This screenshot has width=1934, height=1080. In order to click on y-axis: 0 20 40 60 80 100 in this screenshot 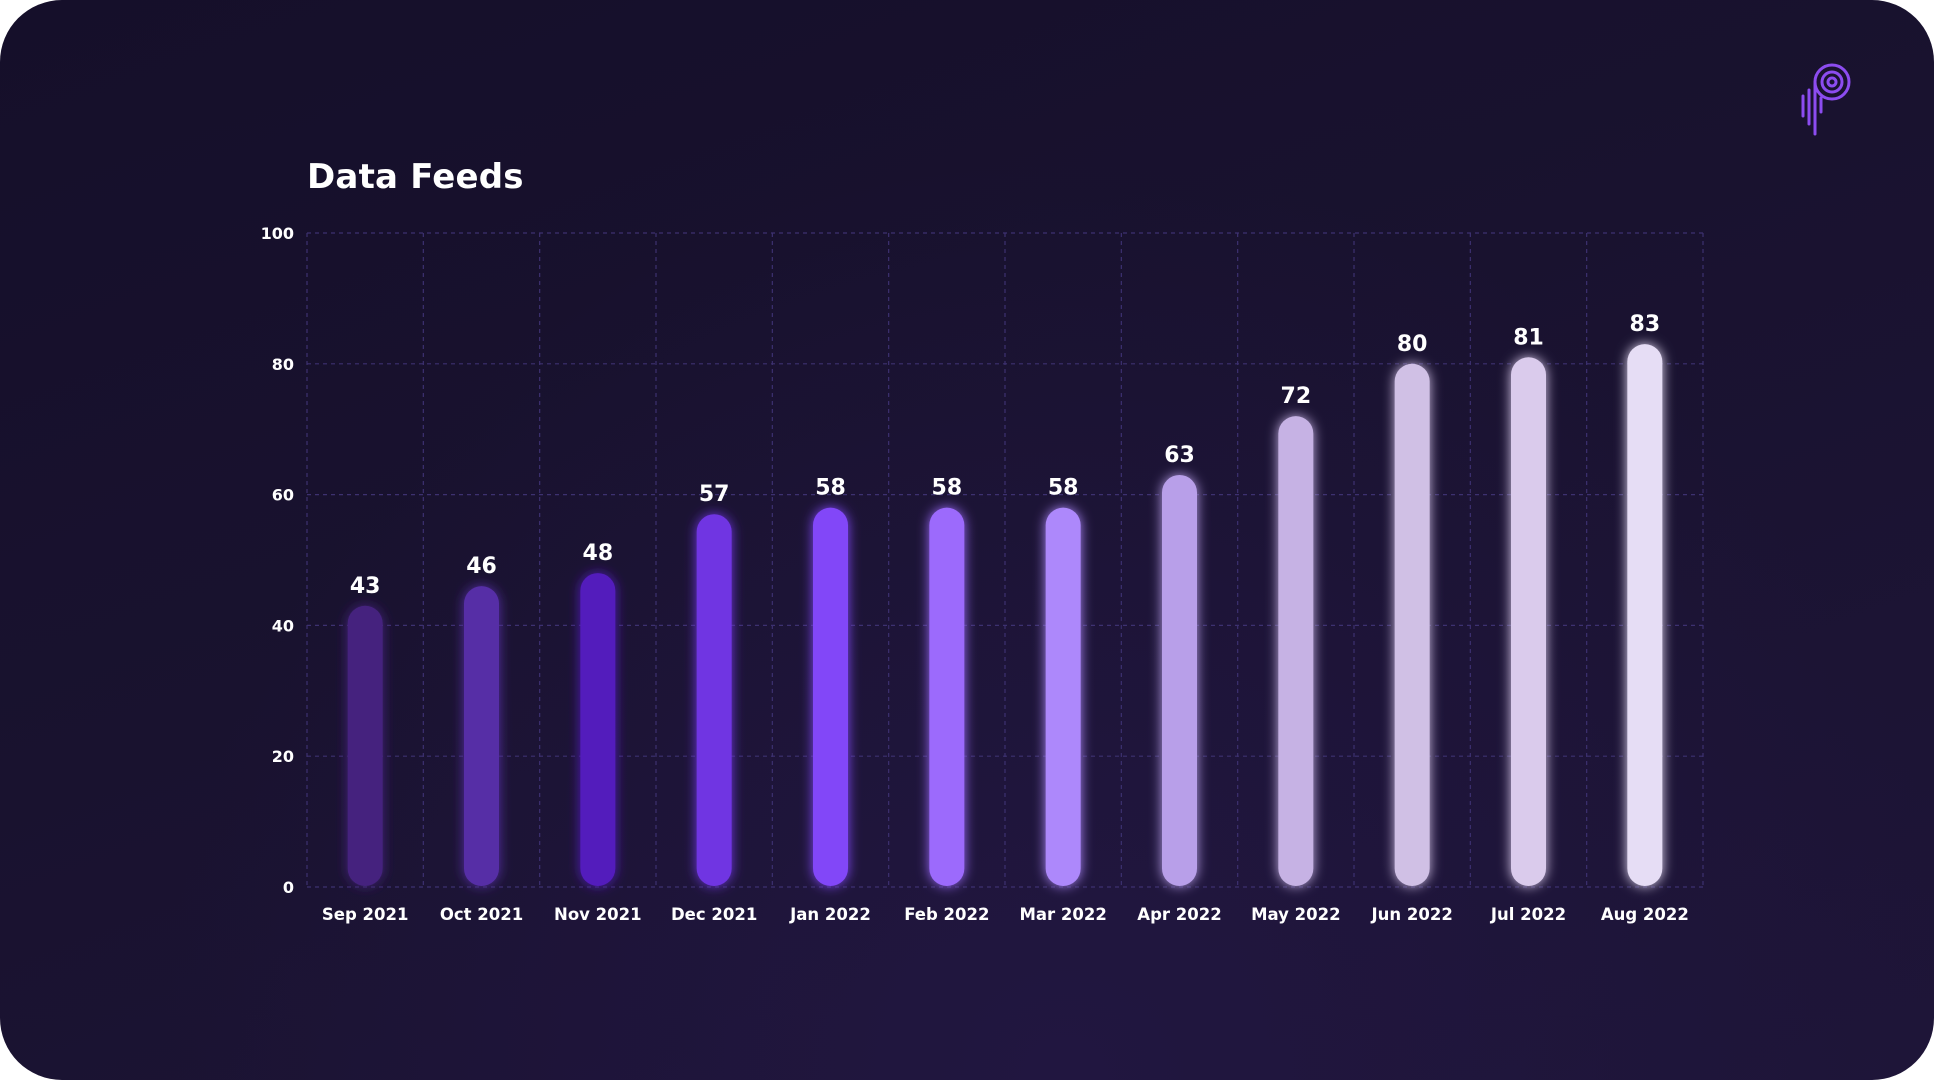, I will do `click(277, 560)`.